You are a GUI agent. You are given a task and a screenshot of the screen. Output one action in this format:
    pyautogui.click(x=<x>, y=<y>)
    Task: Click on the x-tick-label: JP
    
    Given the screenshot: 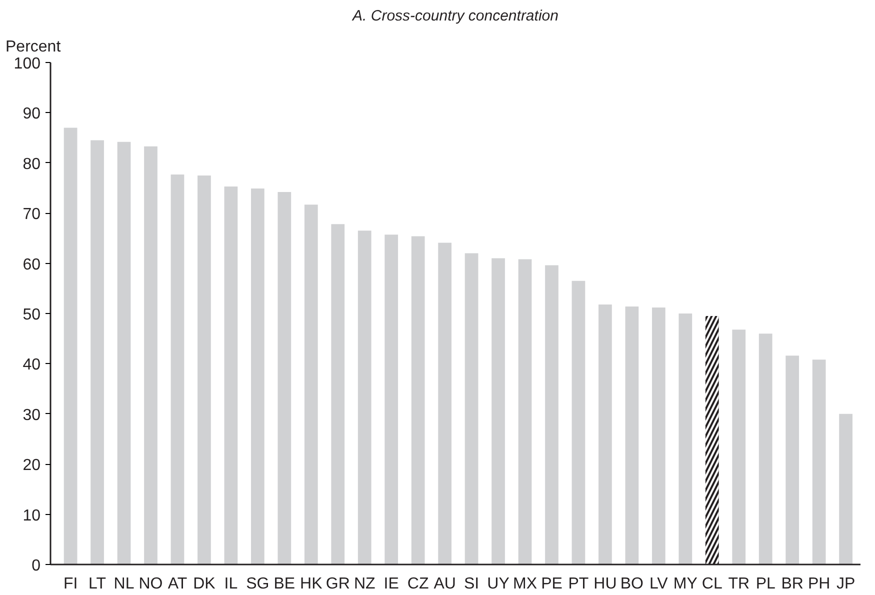 What is the action you would take?
    pyautogui.click(x=846, y=584)
    